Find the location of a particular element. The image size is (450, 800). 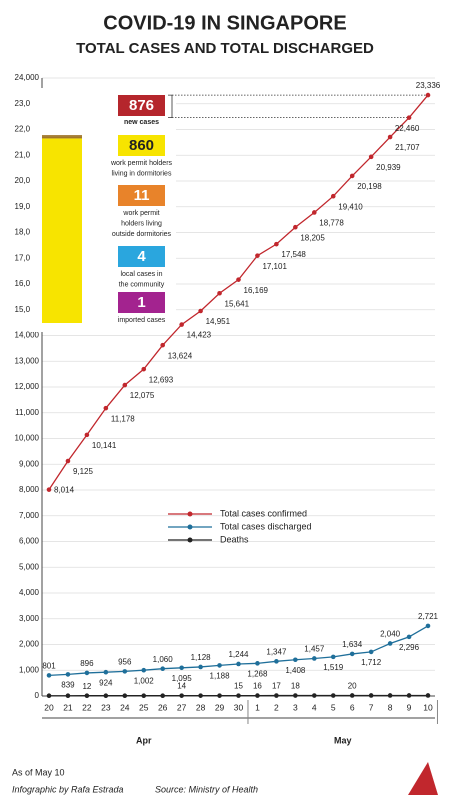

data-label: 14,951 is located at coordinates (218, 321).